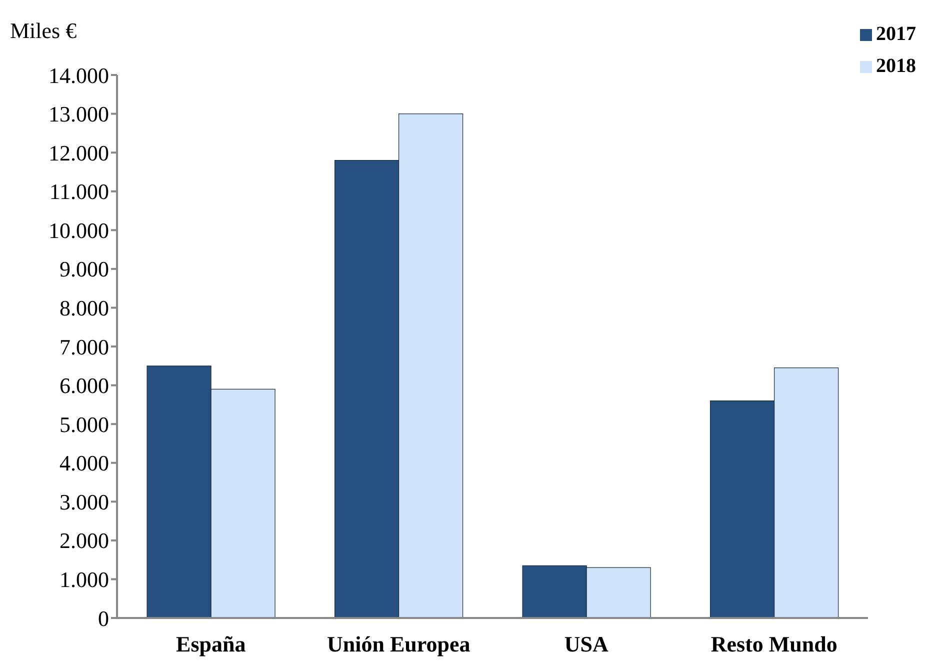  I want to click on x-tick-label: Unión Europea, so click(398, 644).